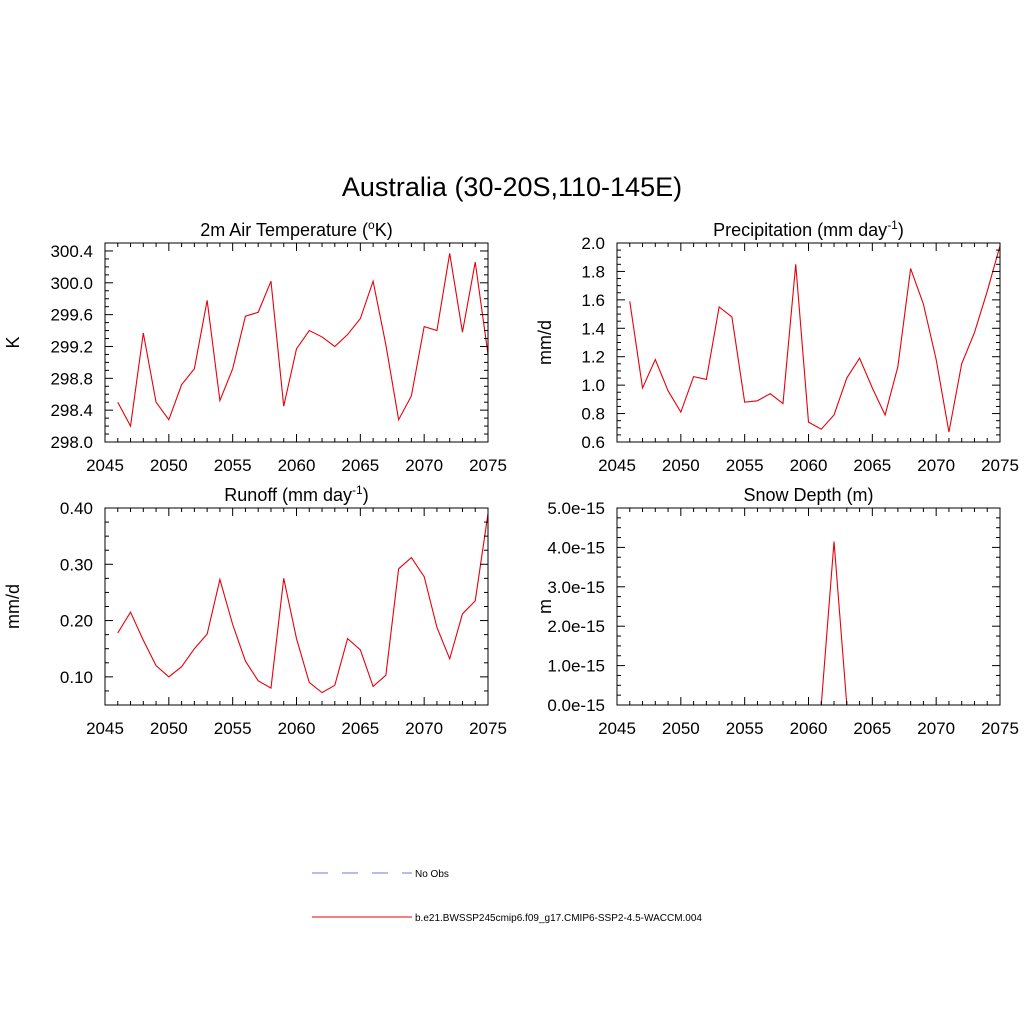 This screenshot has height=1024, width=1024. Describe the element at coordinates (872, 728) in the screenshot. I see `x-tick-label-snow-depth: 2065` at that location.